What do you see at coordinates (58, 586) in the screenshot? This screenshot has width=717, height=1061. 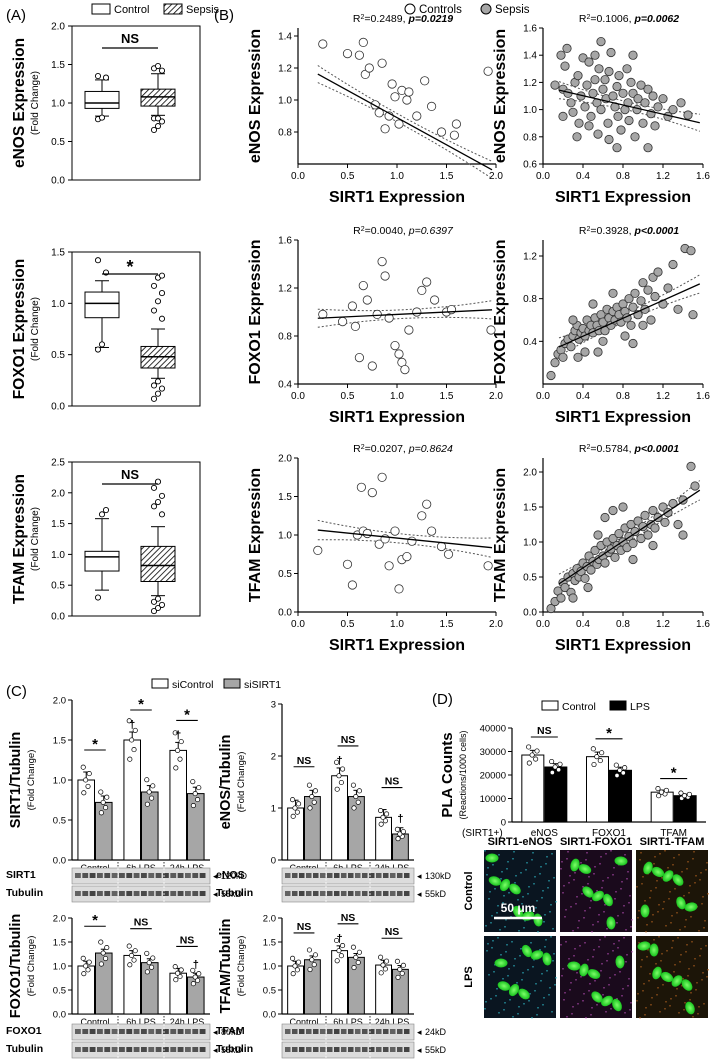 I see `y-tick-label: 0.5` at bounding box center [58, 586].